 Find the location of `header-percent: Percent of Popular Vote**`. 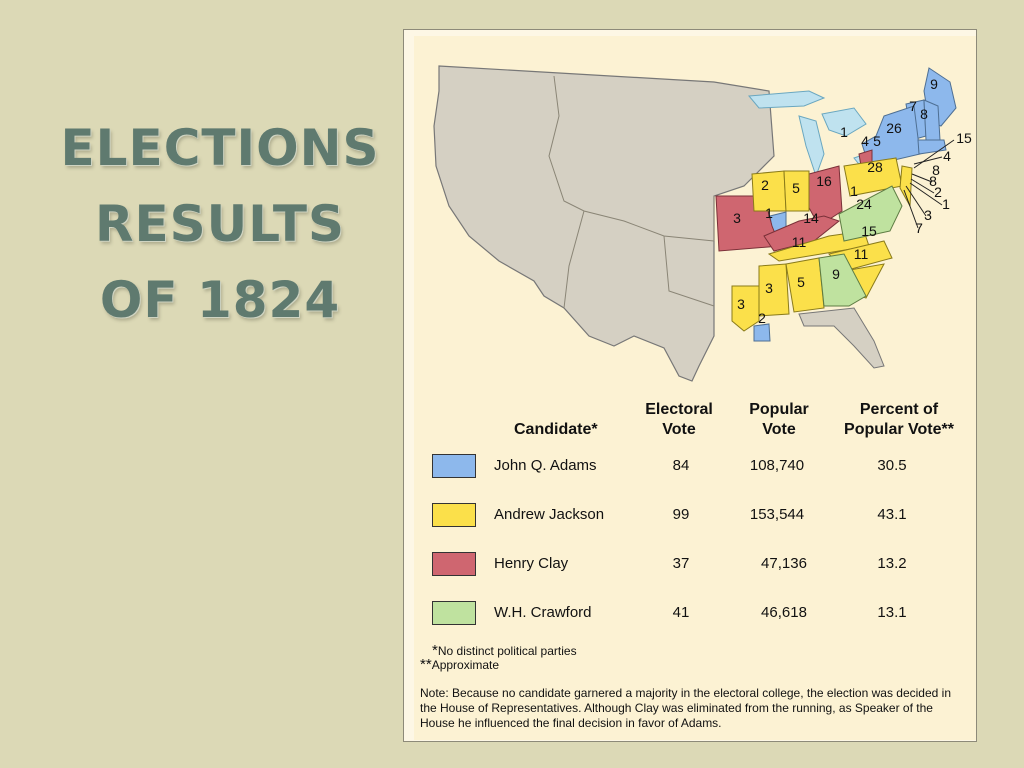

header-percent: Percent of Popular Vote** is located at coordinates (899, 419).